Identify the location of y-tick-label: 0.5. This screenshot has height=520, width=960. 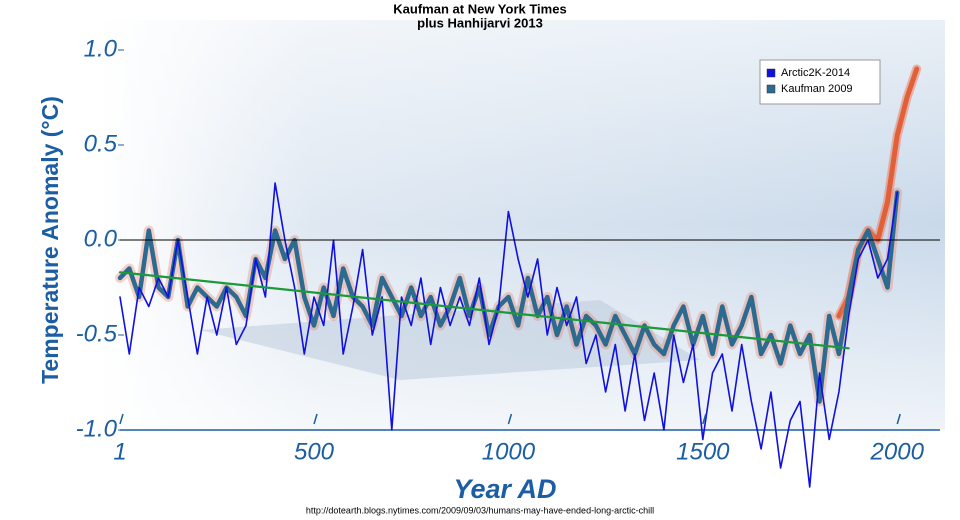
(101, 143).